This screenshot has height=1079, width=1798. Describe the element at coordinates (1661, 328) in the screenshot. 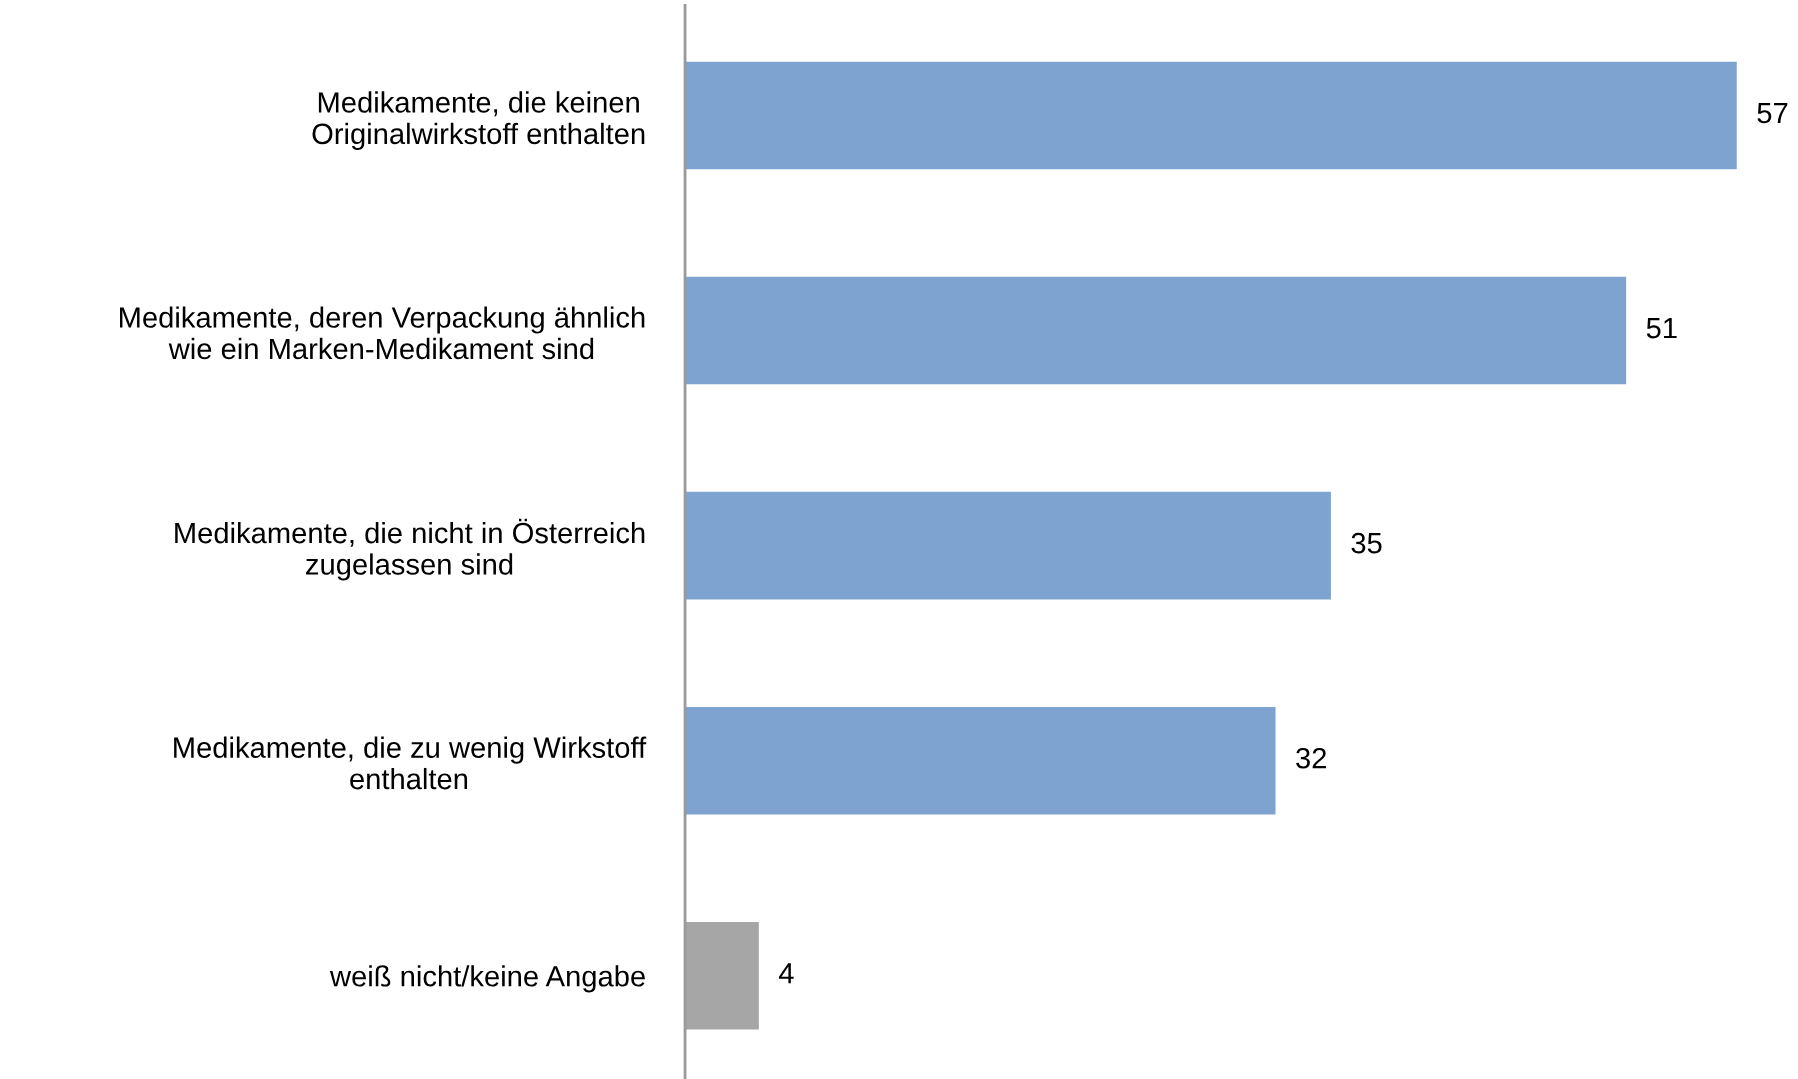

I see `data-label: 51` at that location.